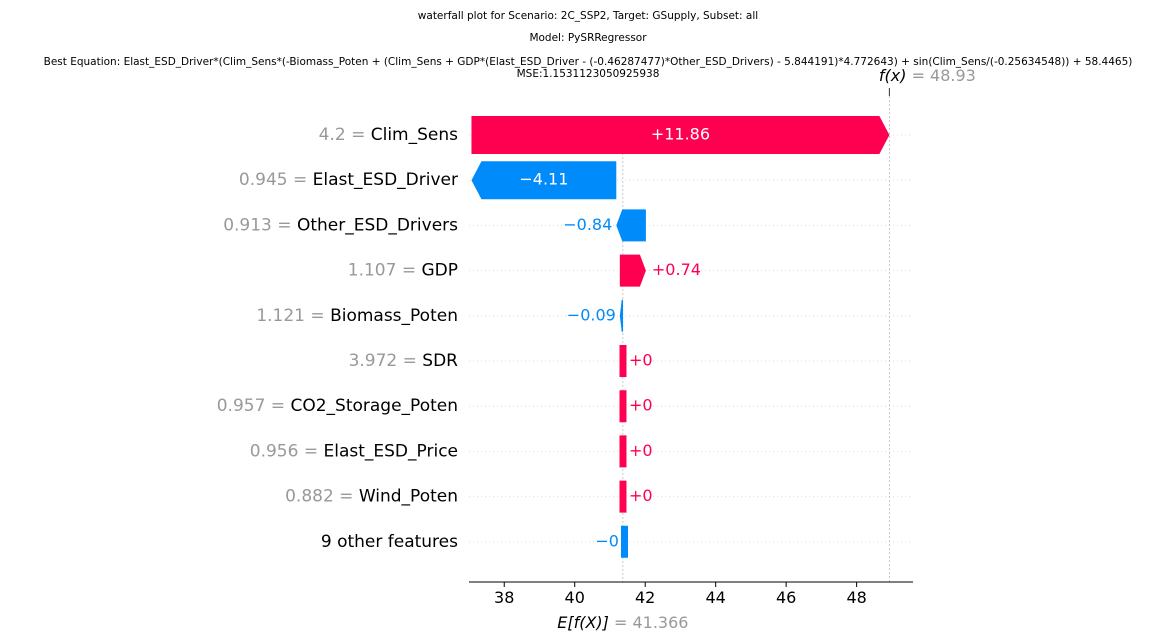 This screenshot has height=642, width=1176. What do you see at coordinates (632, 270) in the screenshot?
I see `bar-gdp` at bounding box center [632, 270].